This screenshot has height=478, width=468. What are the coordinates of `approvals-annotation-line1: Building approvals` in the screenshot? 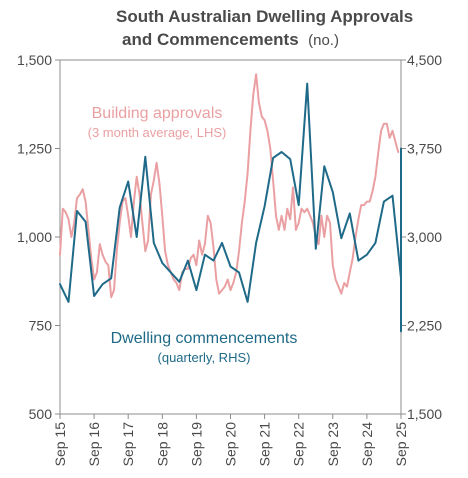 It's located at (157, 113).